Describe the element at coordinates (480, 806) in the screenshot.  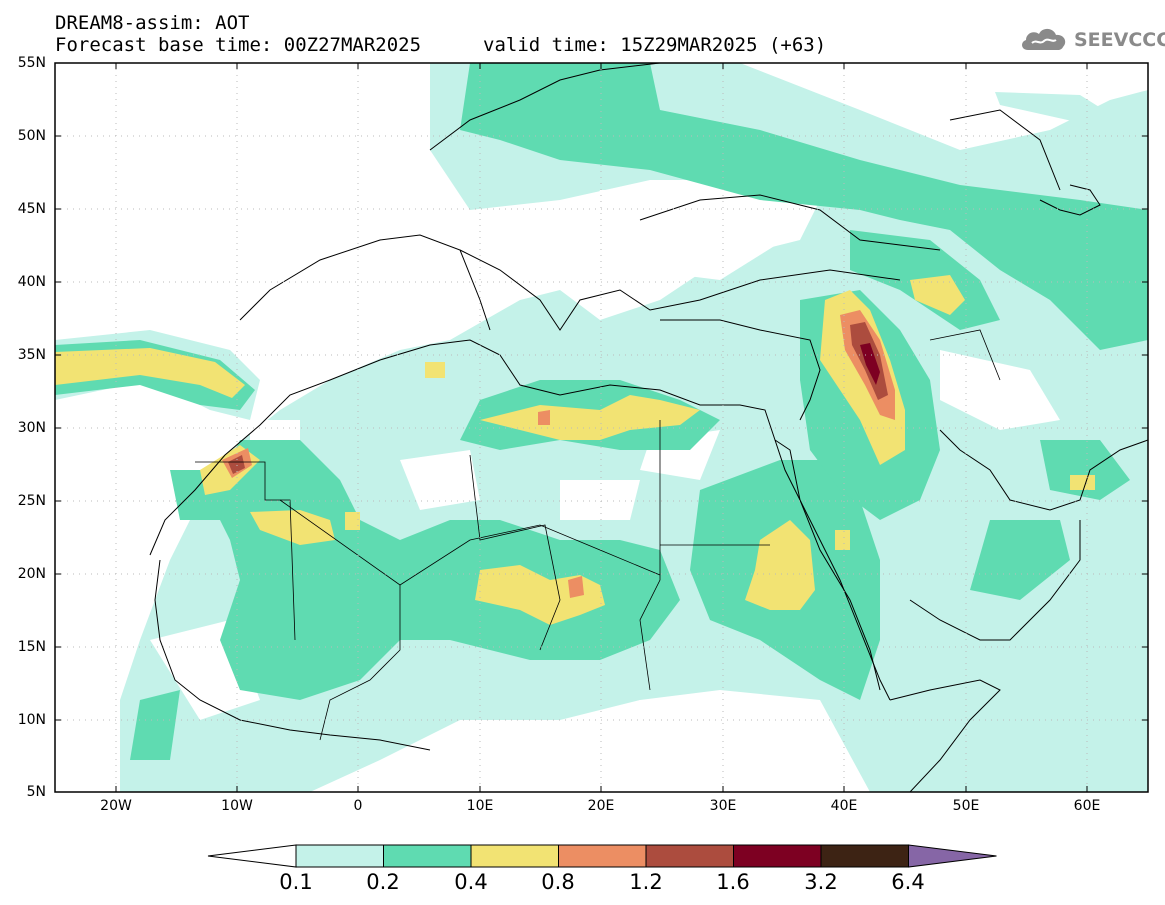
I see `lon-label: 10E` at that location.